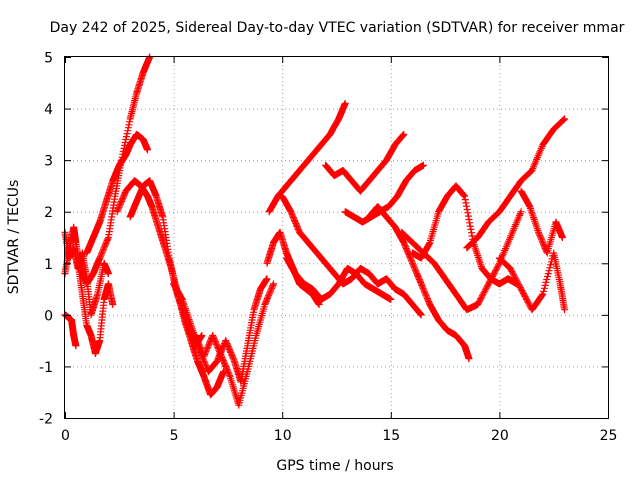  Describe the element at coordinates (48, 265) in the screenshot. I see `y-tick-label: 1` at that location.